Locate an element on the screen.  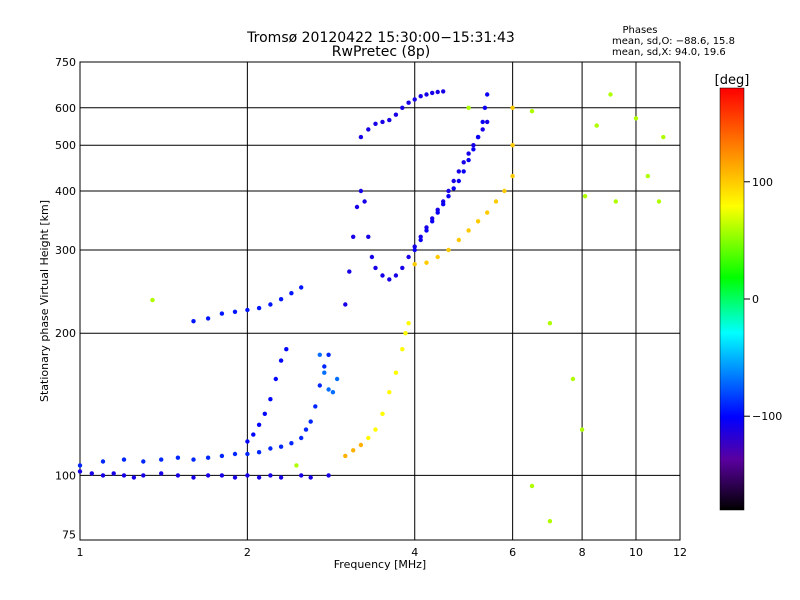
colorbar-label: [deg] is located at coordinates (732, 80).